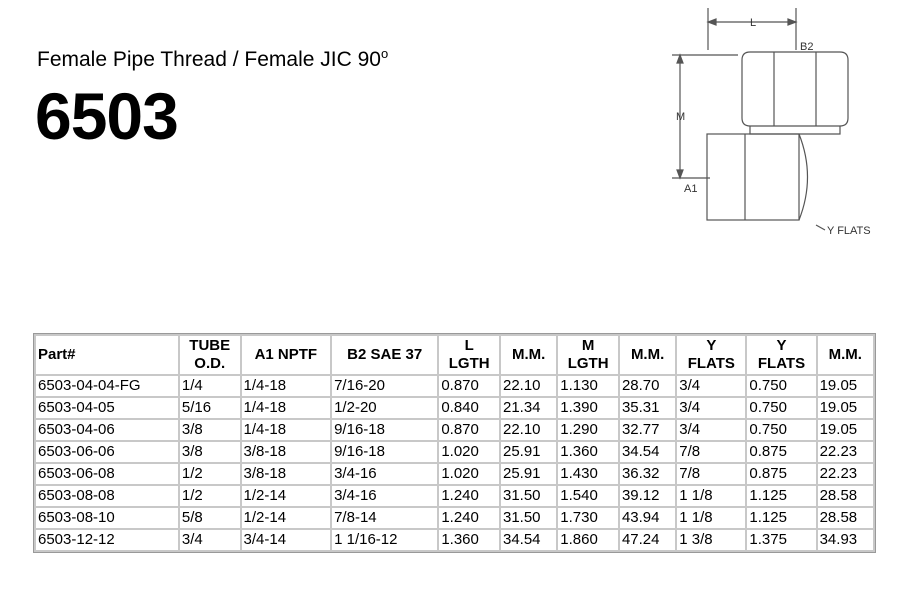  I want to click on table-cell: 7/16-20, so click(385, 386).